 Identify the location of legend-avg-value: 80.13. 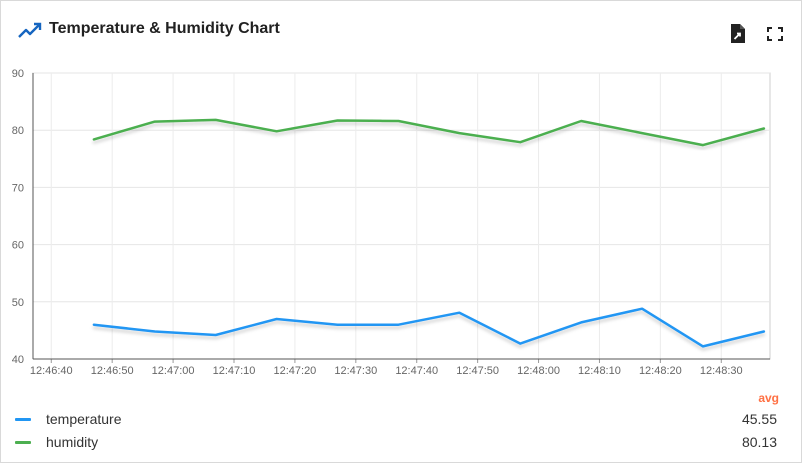
(759, 442).